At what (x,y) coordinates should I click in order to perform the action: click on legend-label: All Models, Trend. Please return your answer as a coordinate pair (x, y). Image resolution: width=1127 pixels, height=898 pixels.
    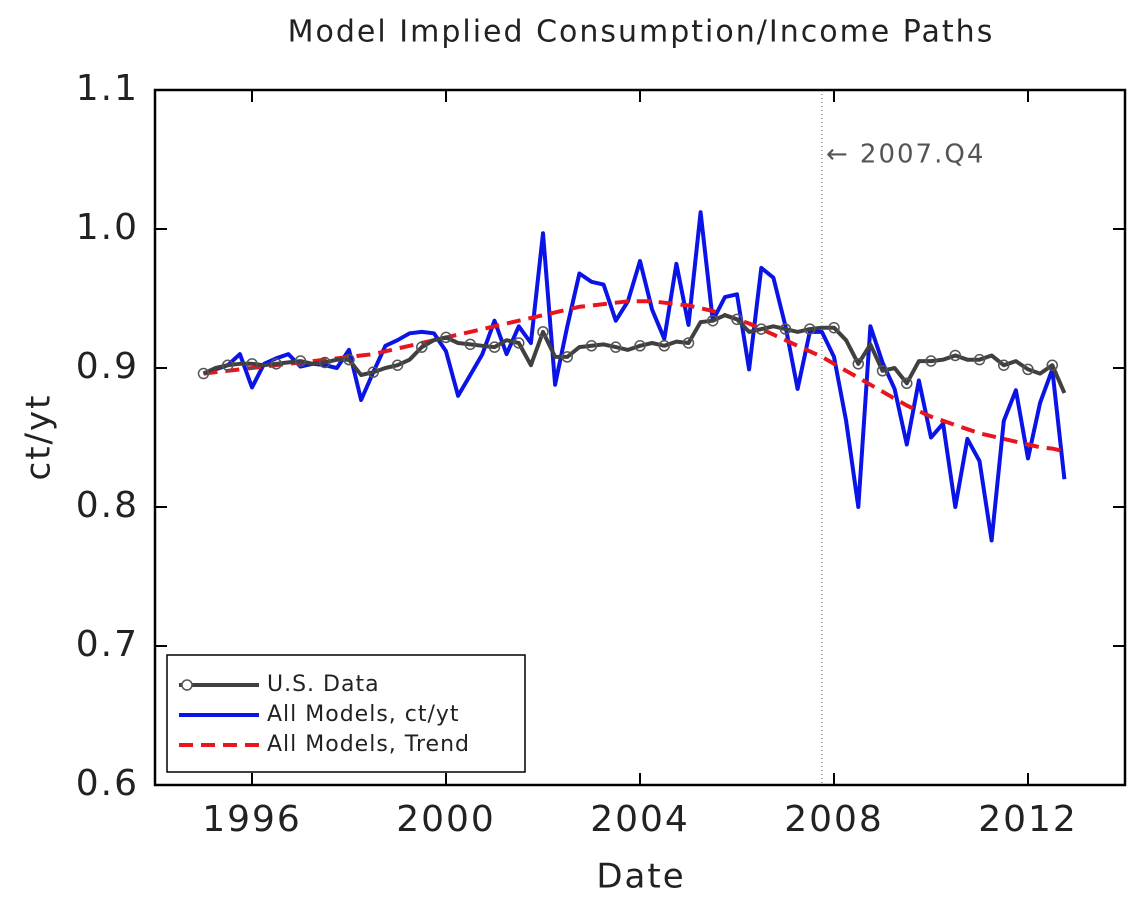
    Looking at the image, I should click on (368, 744).